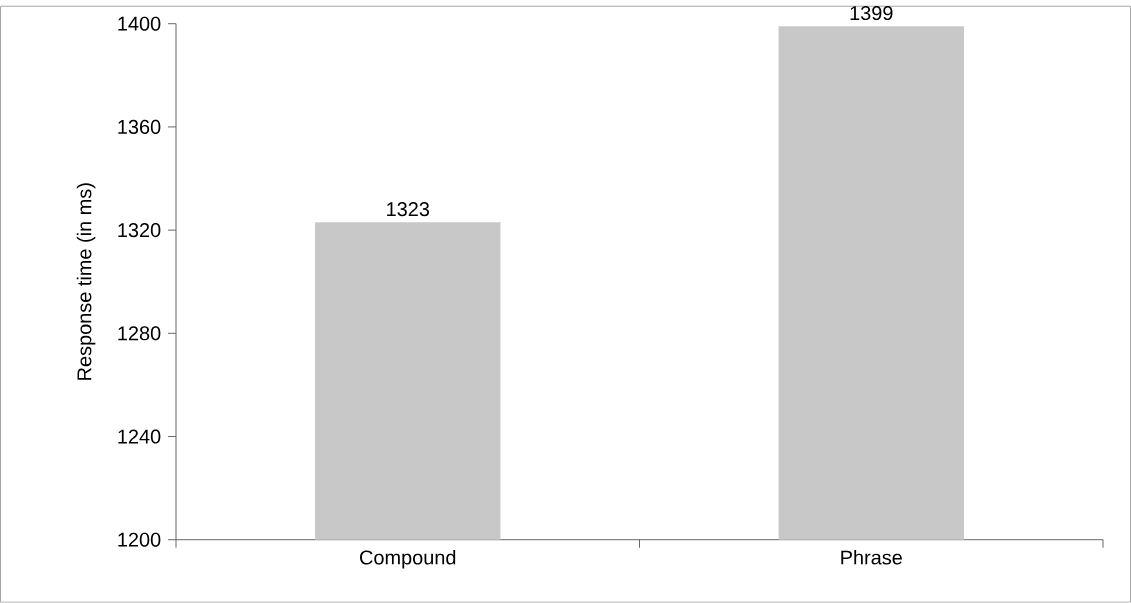  I want to click on data-label: 1399, so click(871, 13).